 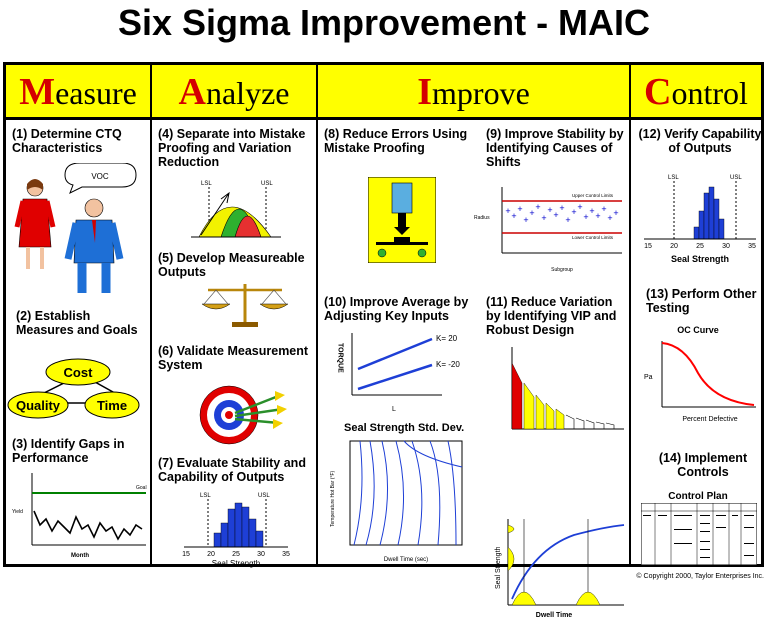 What do you see at coordinates (77, 323) in the screenshot?
I see `step-2: (2) Establish Measures and Goals` at bounding box center [77, 323].